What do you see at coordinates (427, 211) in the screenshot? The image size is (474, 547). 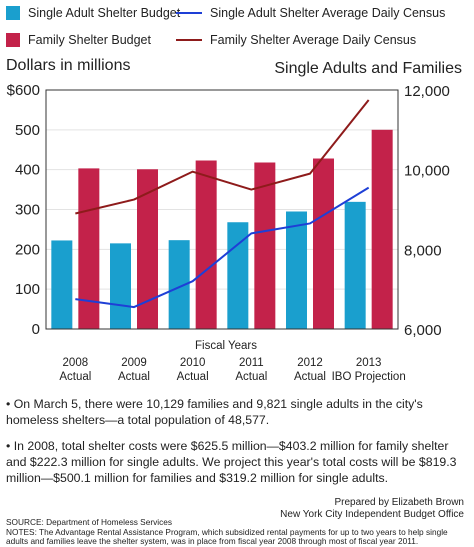 I see `y2-axis-ticks: 6,000 8,000 10,000 12,000` at bounding box center [427, 211].